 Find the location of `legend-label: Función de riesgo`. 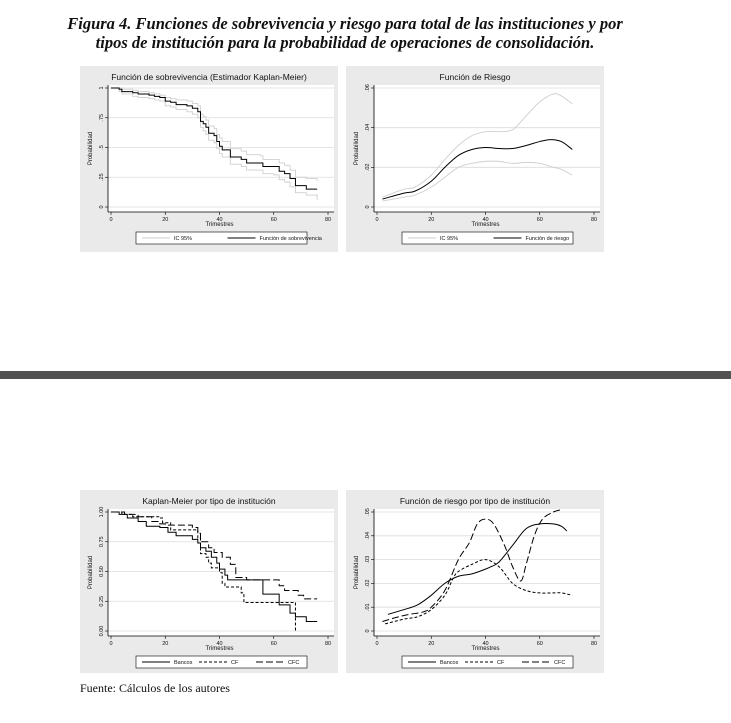

legend-label: Función de riesgo is located at coordinates (548, 239).